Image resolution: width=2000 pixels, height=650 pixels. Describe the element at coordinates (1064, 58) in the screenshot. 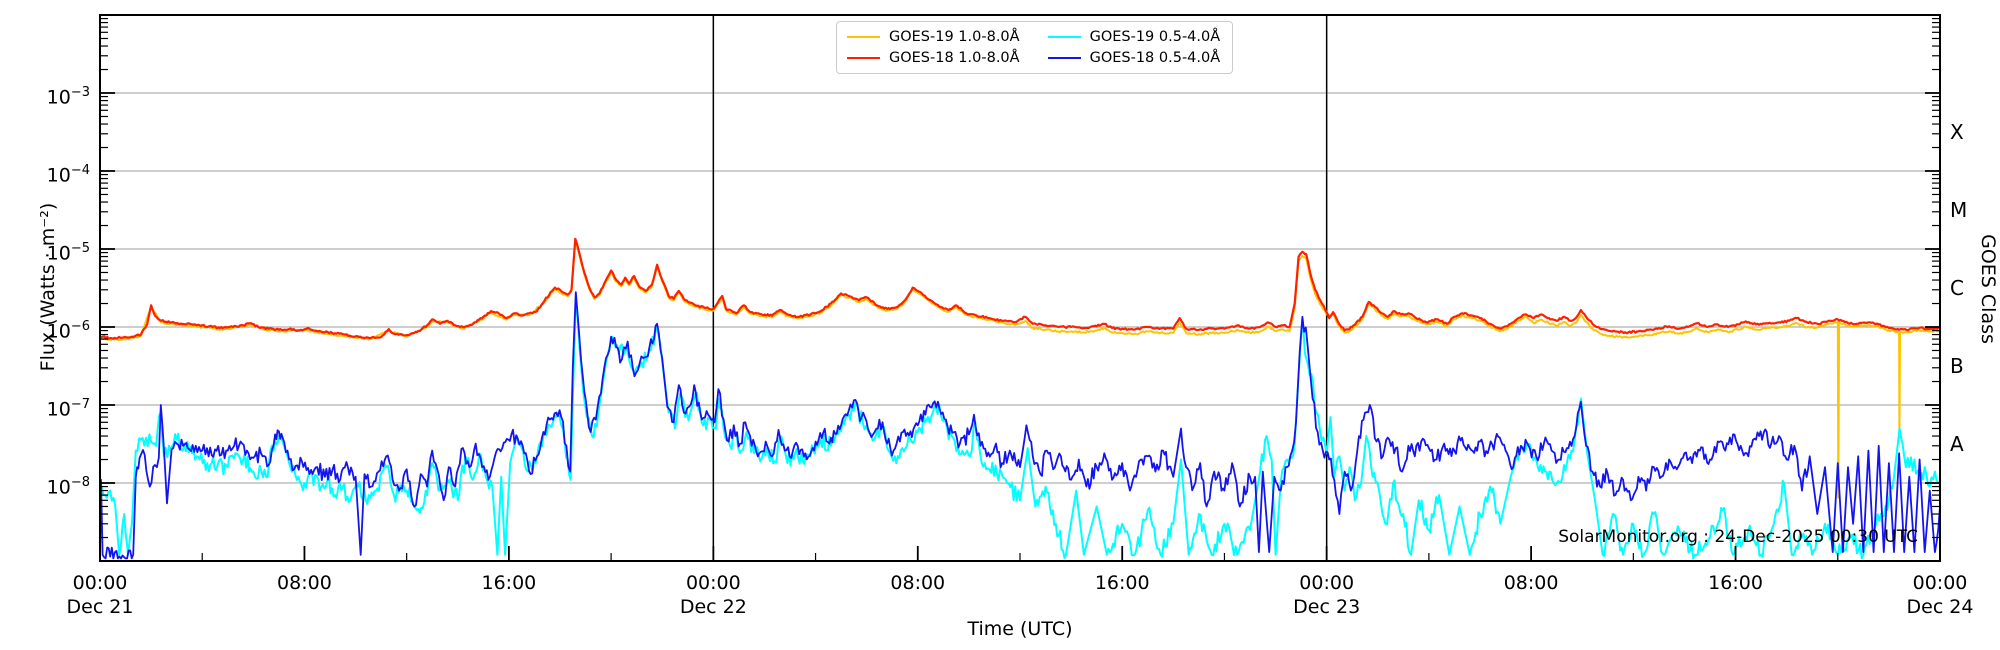

I see `goes18-short-swatch-line` at that location.